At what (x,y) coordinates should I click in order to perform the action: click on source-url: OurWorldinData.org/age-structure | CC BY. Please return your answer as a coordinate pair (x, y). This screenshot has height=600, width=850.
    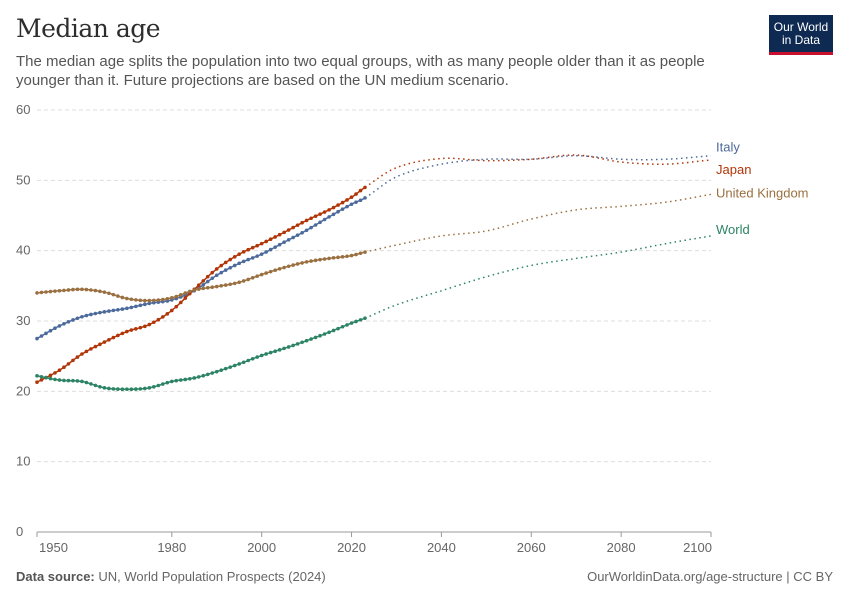
    Looking at the image, I should click on (710, 576).